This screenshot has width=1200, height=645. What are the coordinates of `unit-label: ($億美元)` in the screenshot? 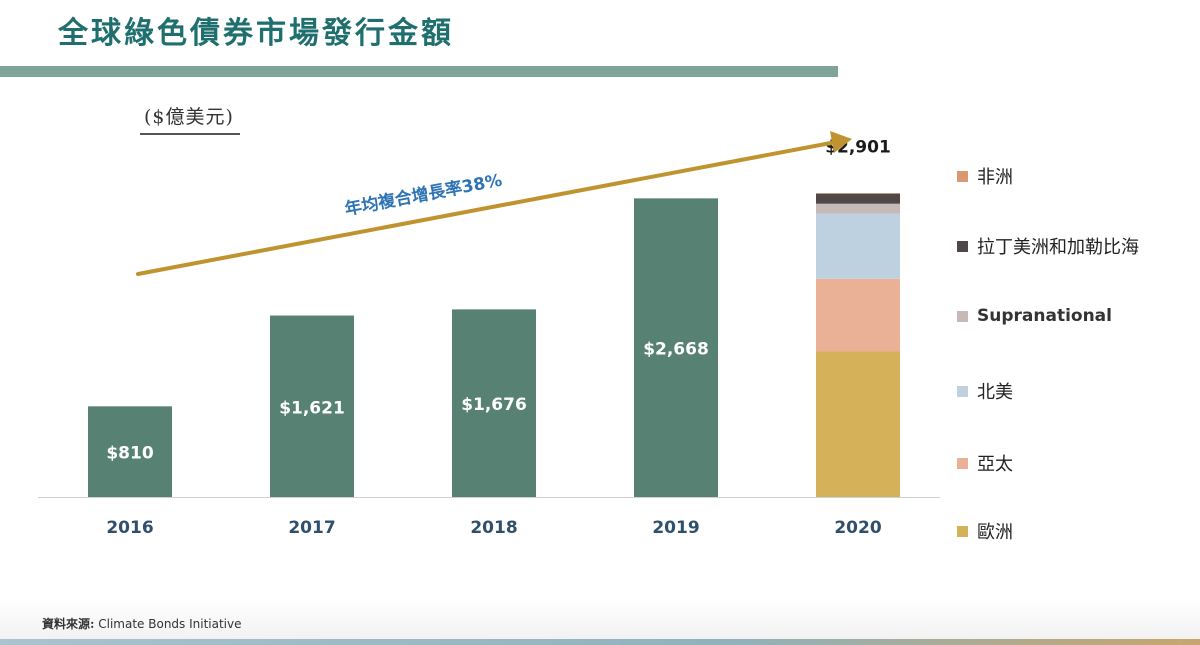 It's located at (190, 118).